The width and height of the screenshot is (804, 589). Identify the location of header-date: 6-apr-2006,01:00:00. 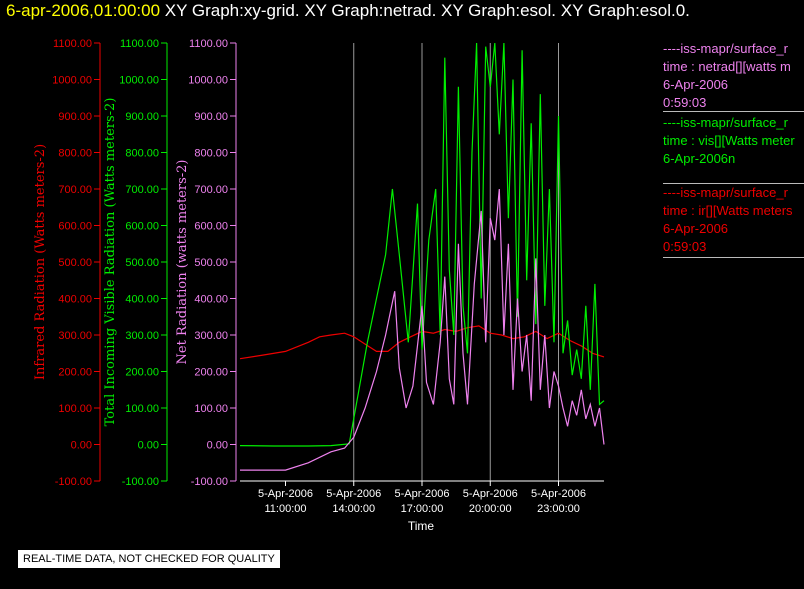
(83, 10).